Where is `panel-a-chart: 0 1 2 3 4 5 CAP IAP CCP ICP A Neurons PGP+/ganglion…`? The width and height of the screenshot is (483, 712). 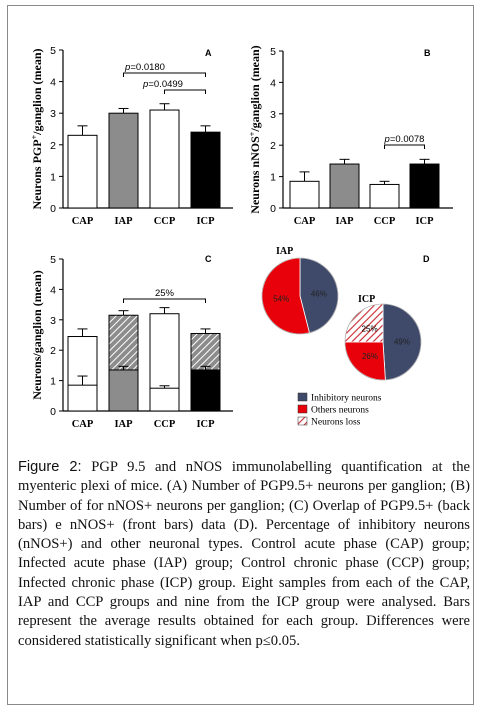
panel-a-chart: 0 1 2 3 4 5 CAP IAP CCP ICP A Neurons PGP+/ganglion… is located at coordinates (131, 136).